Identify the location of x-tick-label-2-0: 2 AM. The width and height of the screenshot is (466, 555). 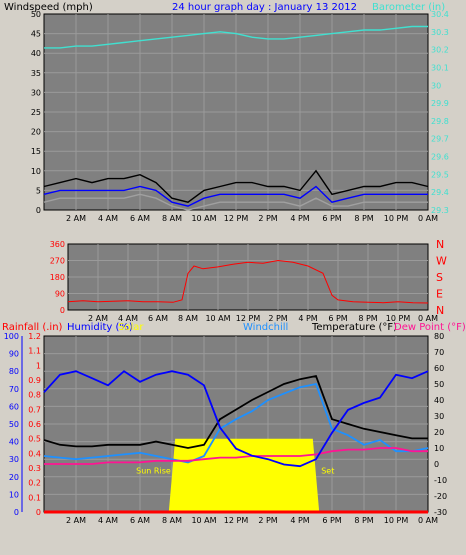
(98, 318).